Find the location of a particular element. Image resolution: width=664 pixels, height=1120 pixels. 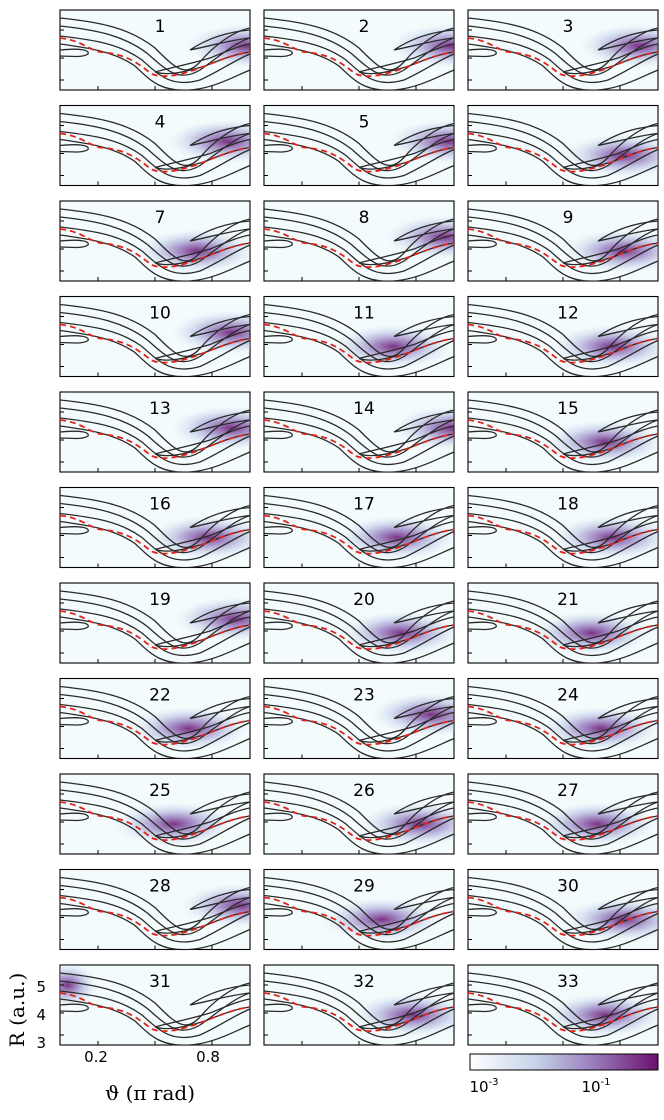

panel-number: 33 is located at coordinates (568, 982).